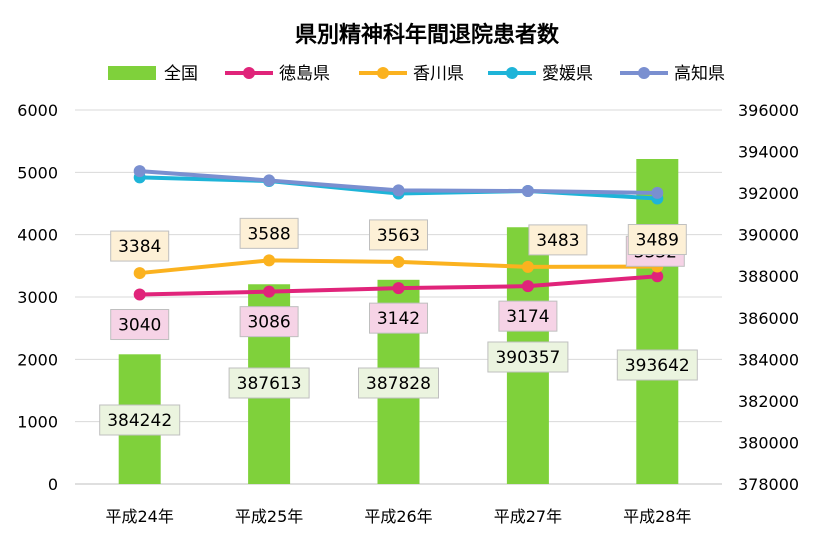  I want to click on kagawa-data-label: 3489, so click(657, 241).